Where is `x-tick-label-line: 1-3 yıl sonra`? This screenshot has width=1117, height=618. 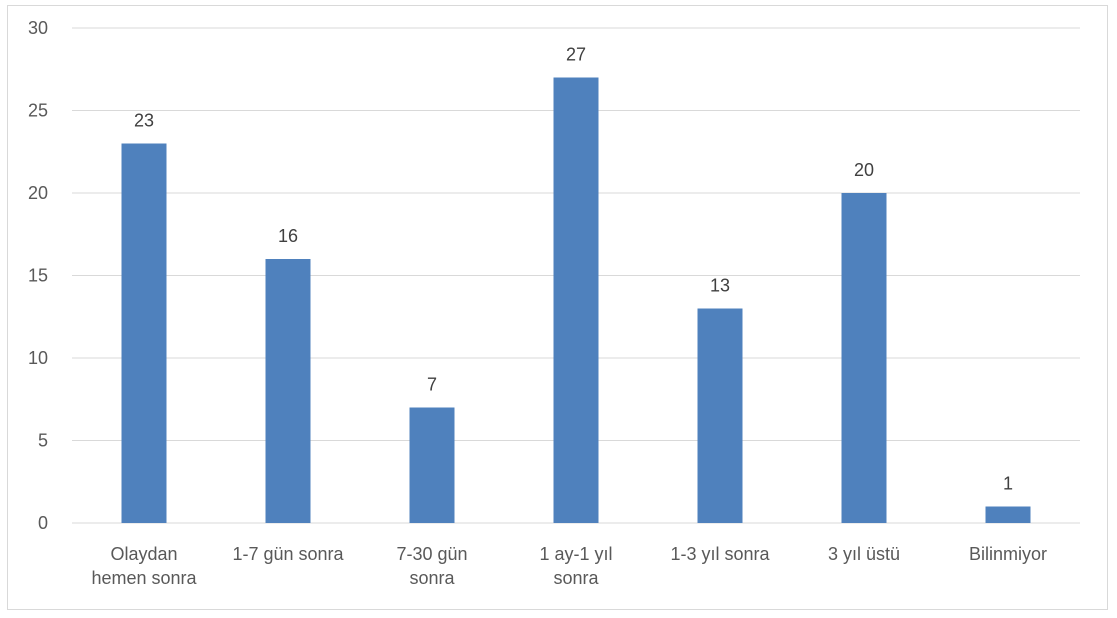
x-tick-label-line: 1-3 yıl sonra is located at coordinates (720, 554).